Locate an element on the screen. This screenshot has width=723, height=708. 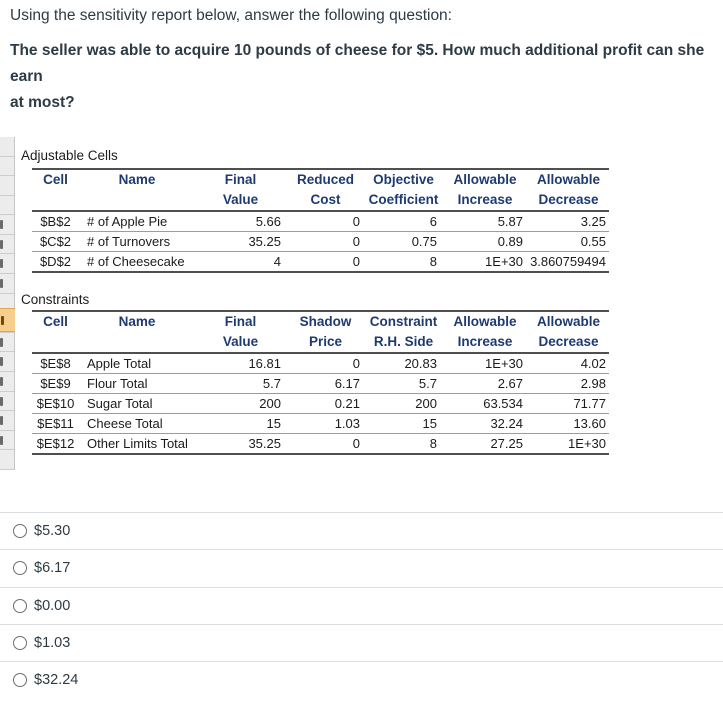
answer-option: $0.00 is located at coordinates (361, 605).